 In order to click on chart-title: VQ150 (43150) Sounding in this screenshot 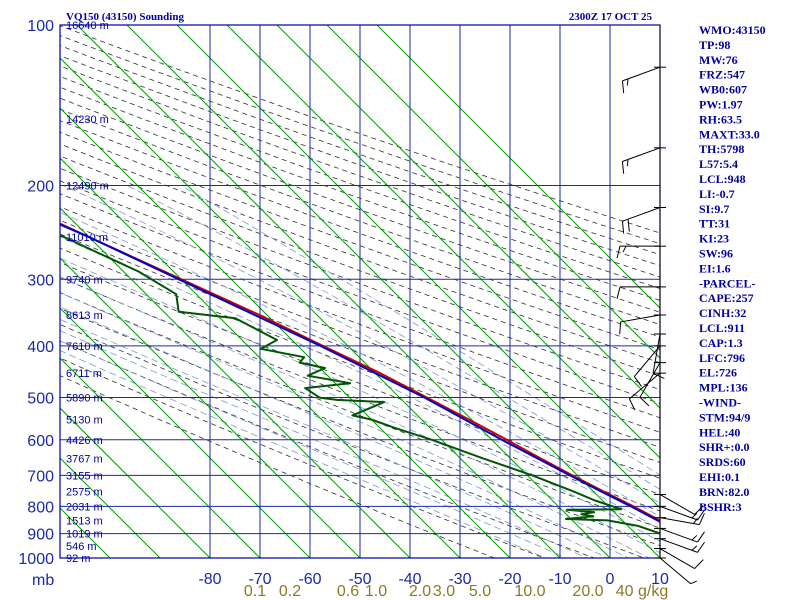, I will do `click(125, 17)`.